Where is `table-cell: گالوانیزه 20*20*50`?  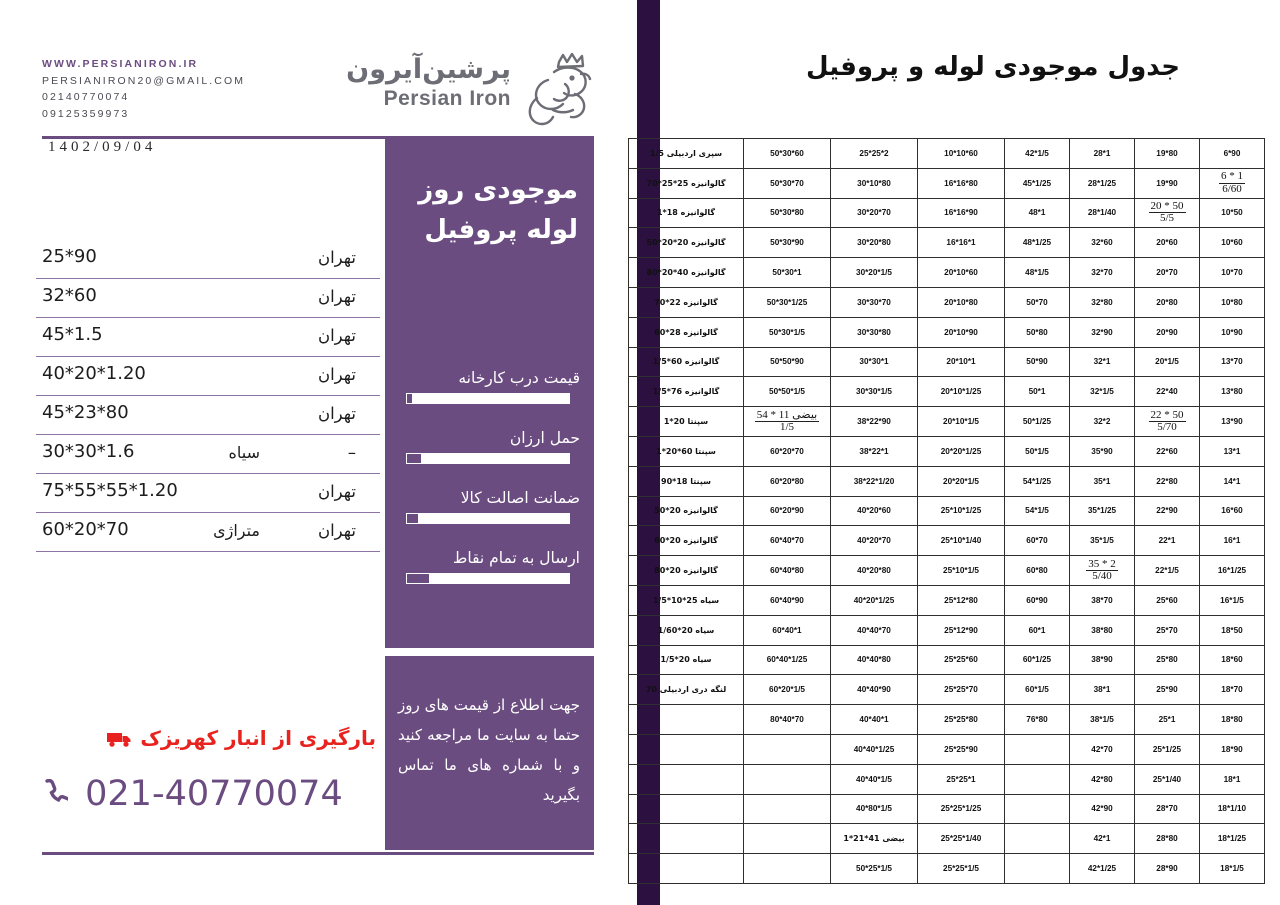 table-cell: گالوانیزه 20*20*50 is located at coordinates (686, 243).